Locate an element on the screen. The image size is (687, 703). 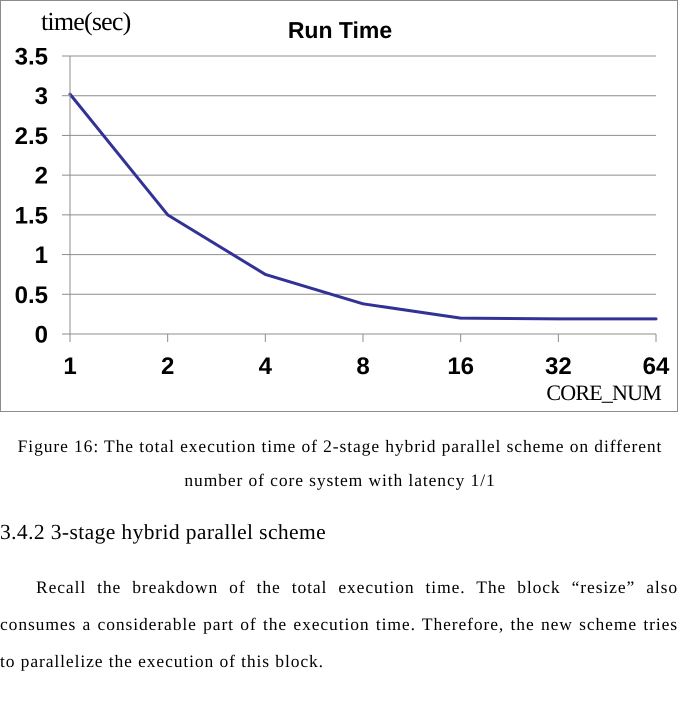
x-tick-label: 4 is located at coordinates (265, 366).